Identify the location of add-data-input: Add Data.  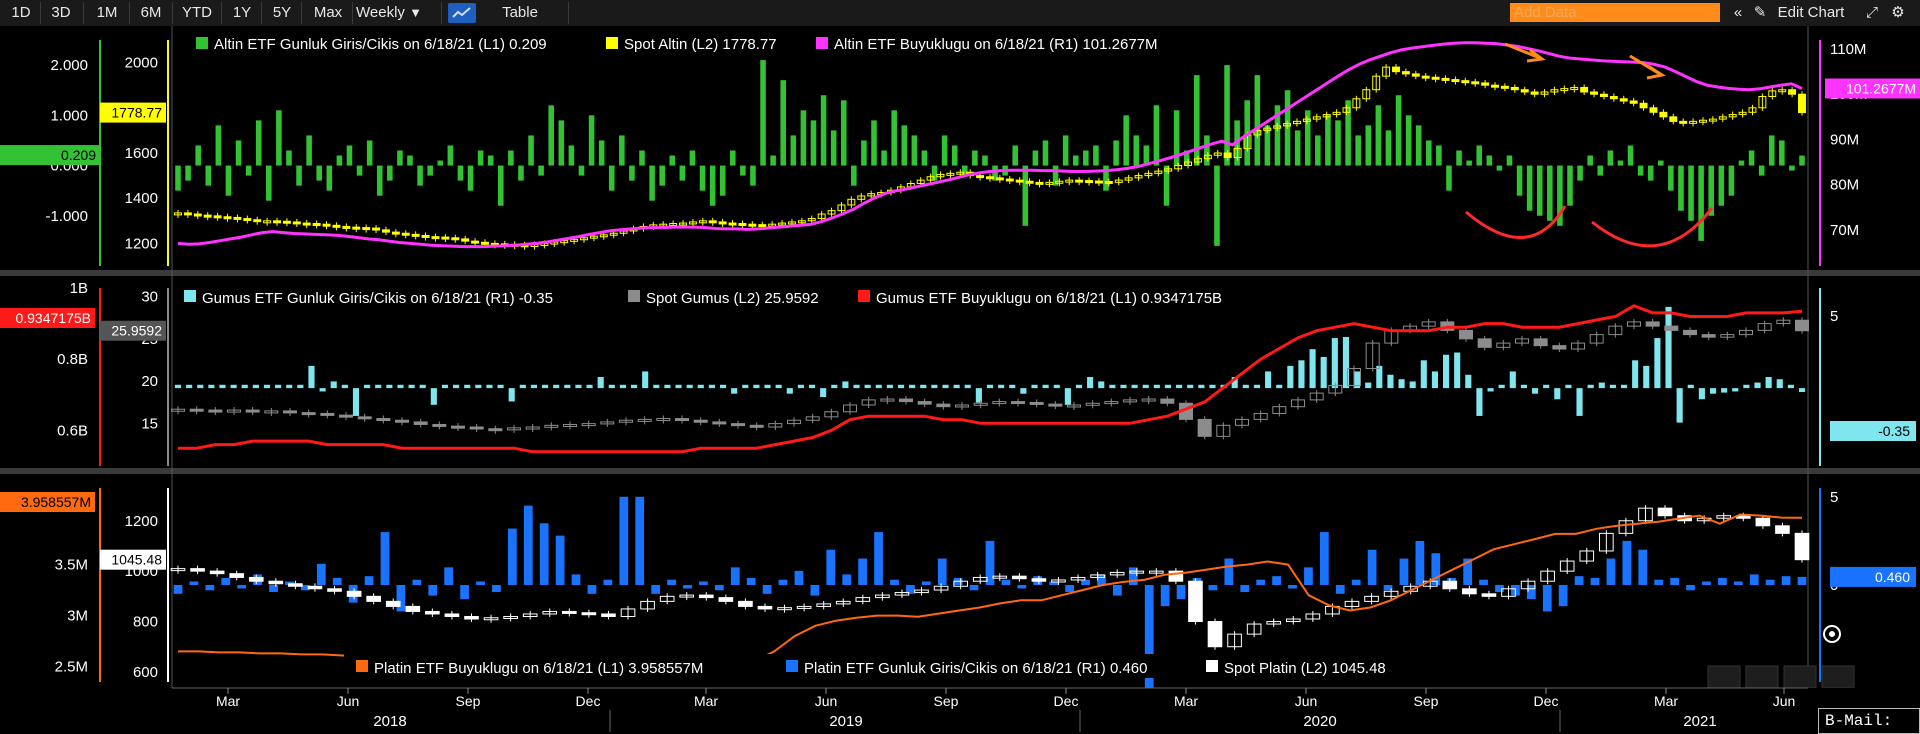
(1615, 12).